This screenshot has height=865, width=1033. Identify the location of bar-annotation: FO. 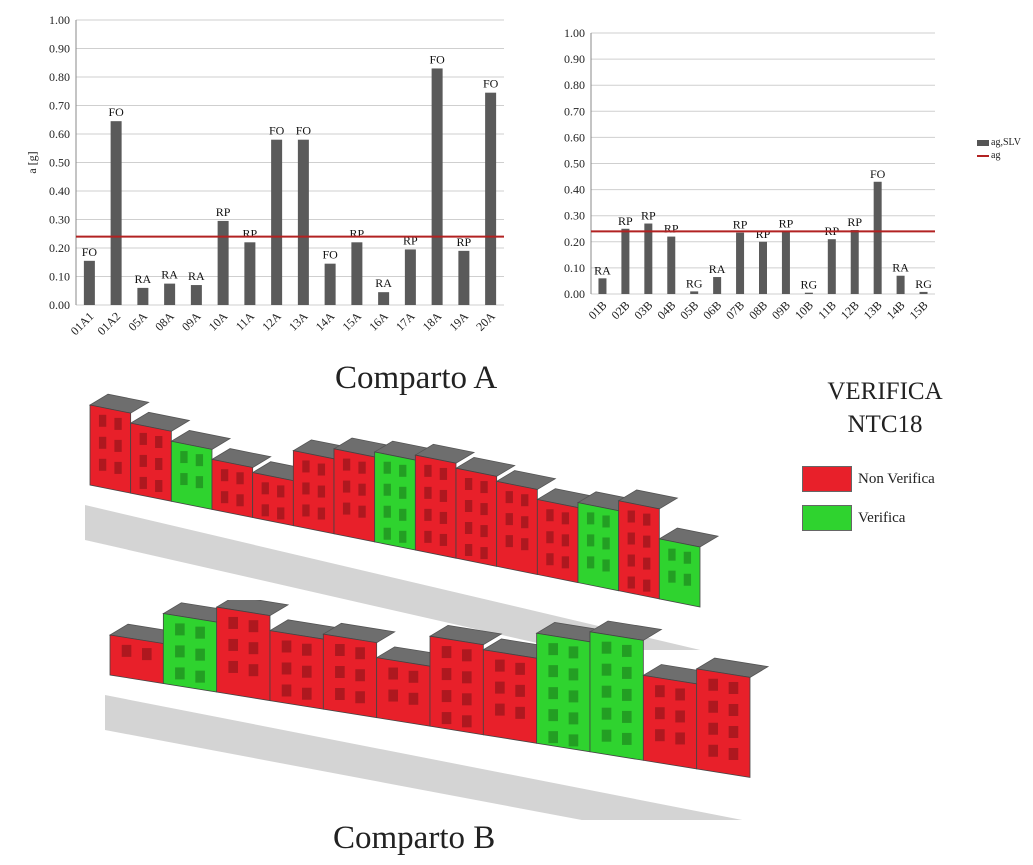
(491, 84).